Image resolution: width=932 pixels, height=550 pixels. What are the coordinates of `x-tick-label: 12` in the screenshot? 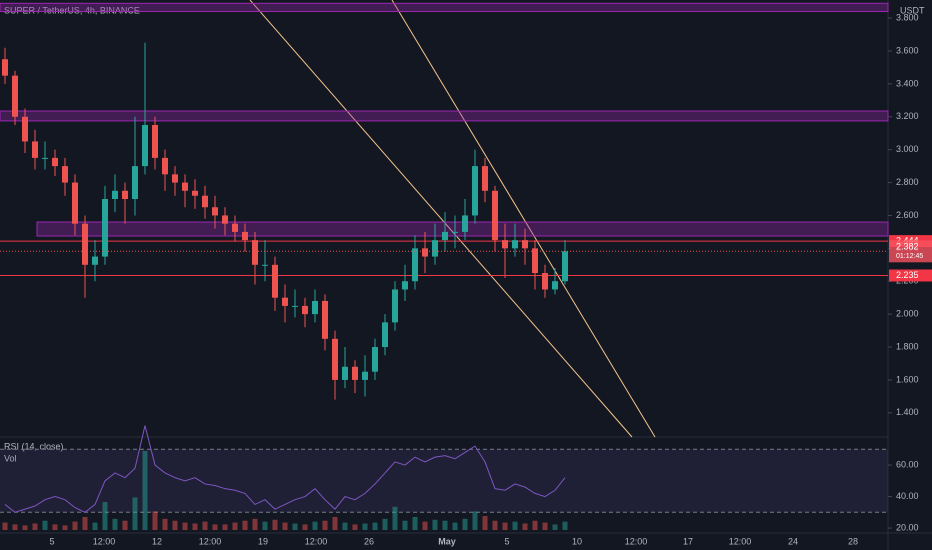 It's located at (157, 541).